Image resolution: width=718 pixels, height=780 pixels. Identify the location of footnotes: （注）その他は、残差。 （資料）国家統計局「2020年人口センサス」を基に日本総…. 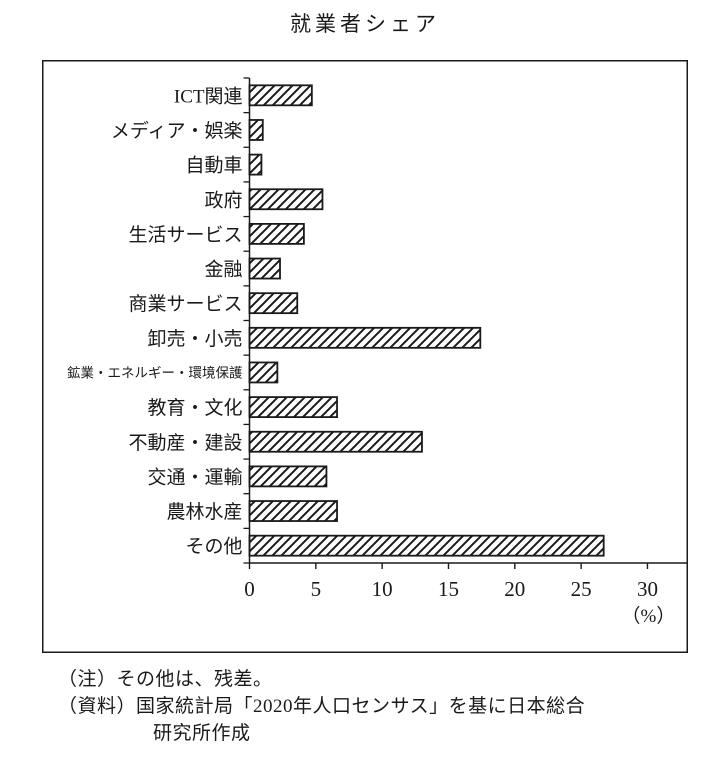
(378, 706).